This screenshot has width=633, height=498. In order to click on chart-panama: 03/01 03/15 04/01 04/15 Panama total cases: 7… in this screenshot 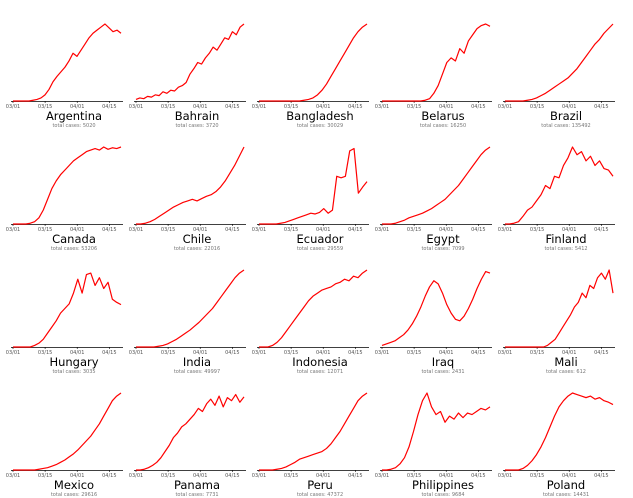, I will do `click(194, 433)`.